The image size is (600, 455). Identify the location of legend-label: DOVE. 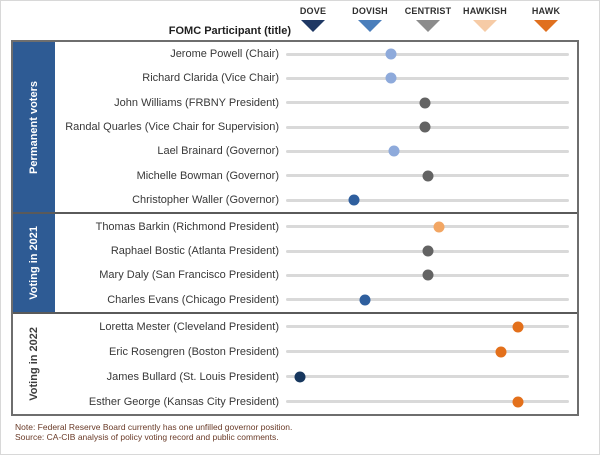
(313, 11).